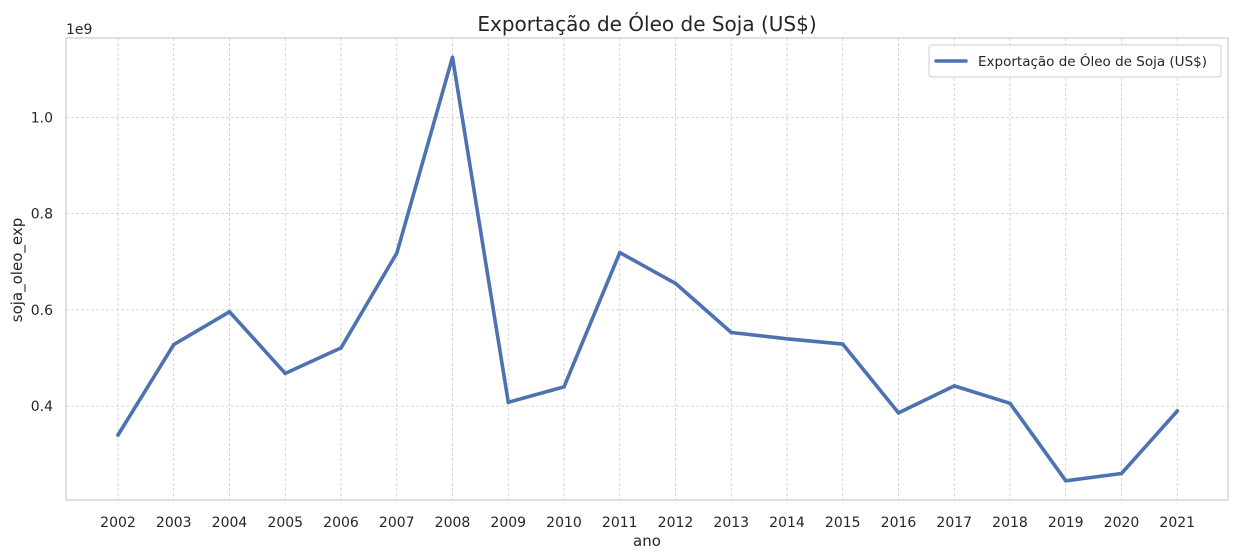 The height and width of the screenshot is (559, 1237). What do you see at coordinates (118, 523) in the screenshot?
I see `x-tick-label: 2002` at bounding box center [118, 523].